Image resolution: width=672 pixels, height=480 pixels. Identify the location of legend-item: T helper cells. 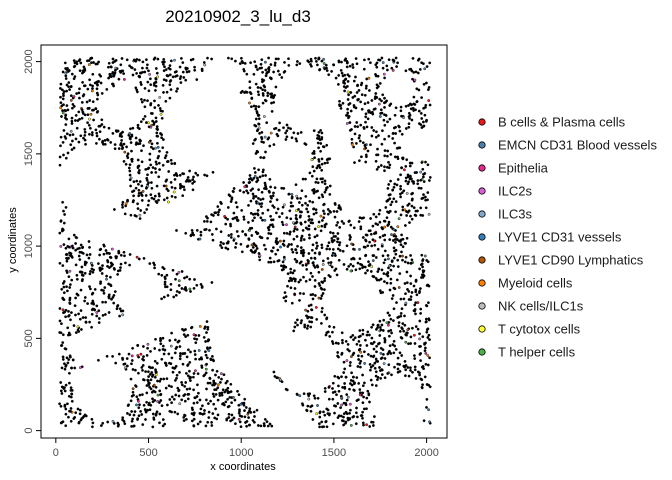
(527, 352).